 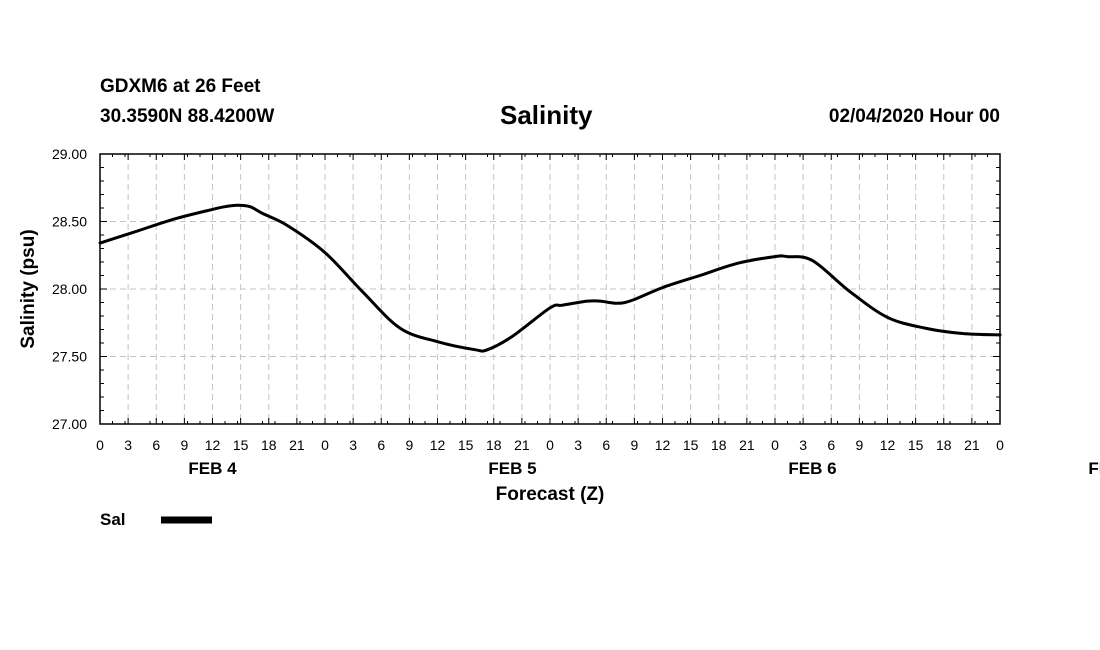 What do you see at coordinates (156, 519) in the screenshot?
I see `legend: Sal` at bounding box center [156, 519].